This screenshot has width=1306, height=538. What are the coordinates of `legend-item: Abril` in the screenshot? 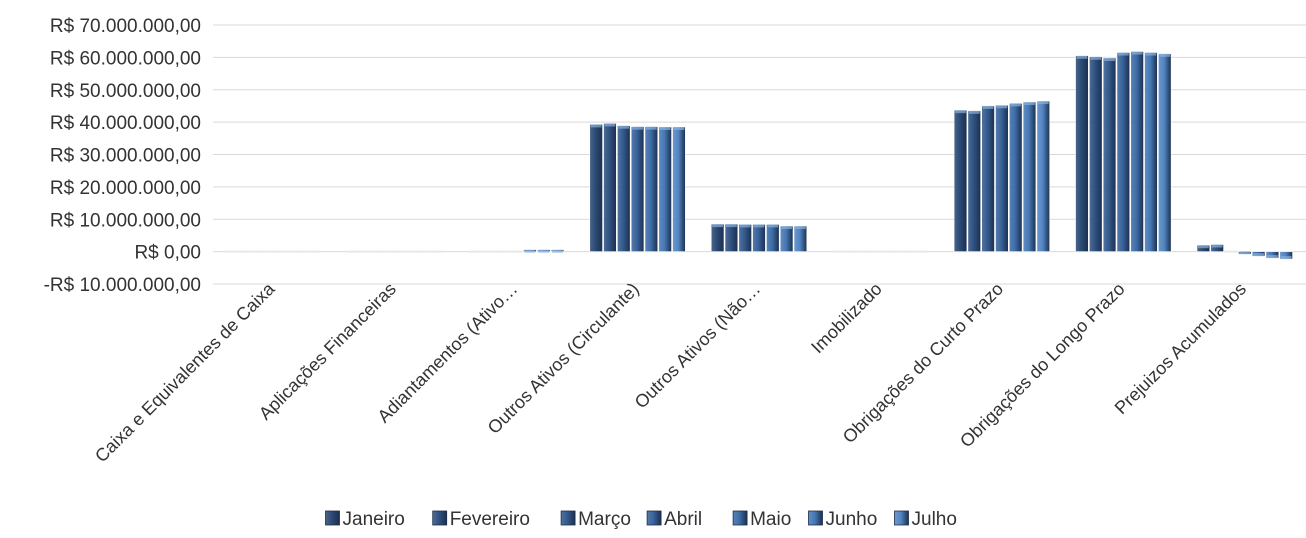 It's located at (674, 519).